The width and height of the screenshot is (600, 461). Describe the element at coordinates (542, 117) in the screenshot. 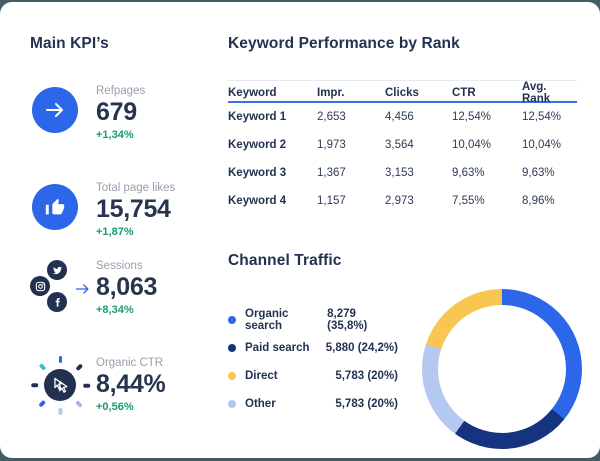

I see `cell-avg-rank: 12,54%` at that location.